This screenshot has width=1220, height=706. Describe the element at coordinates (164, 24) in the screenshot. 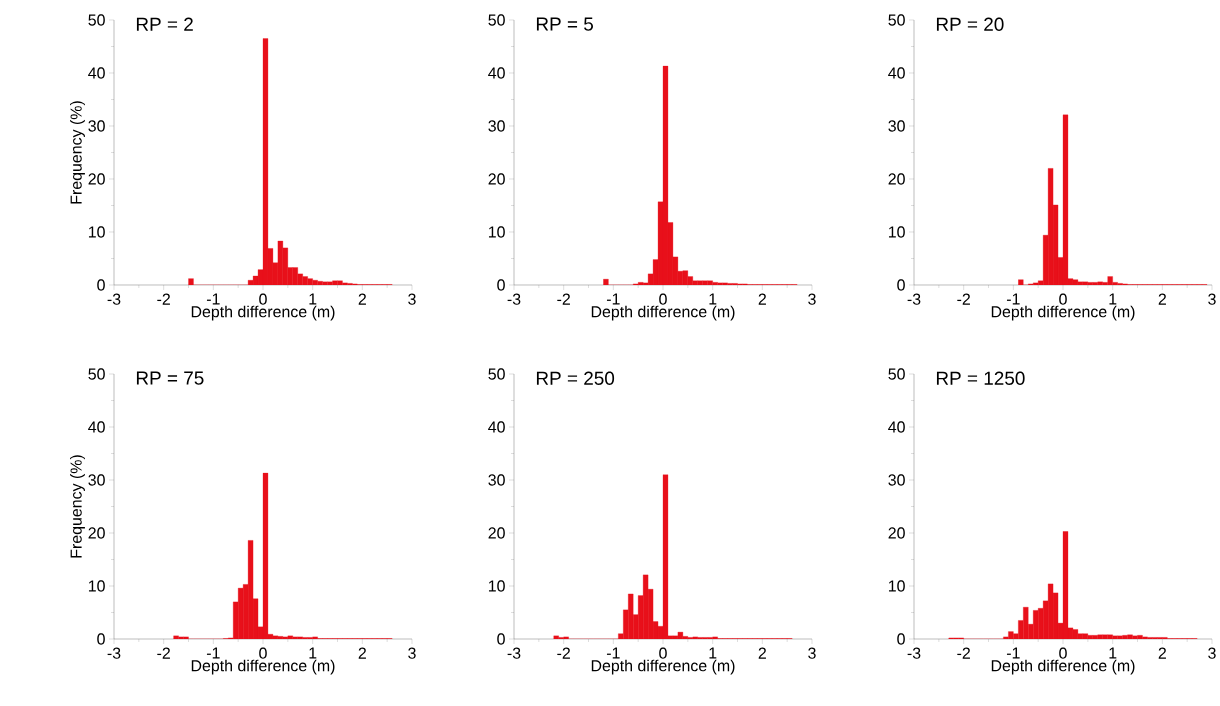

I see `chart-title: RP = 2` at that location.